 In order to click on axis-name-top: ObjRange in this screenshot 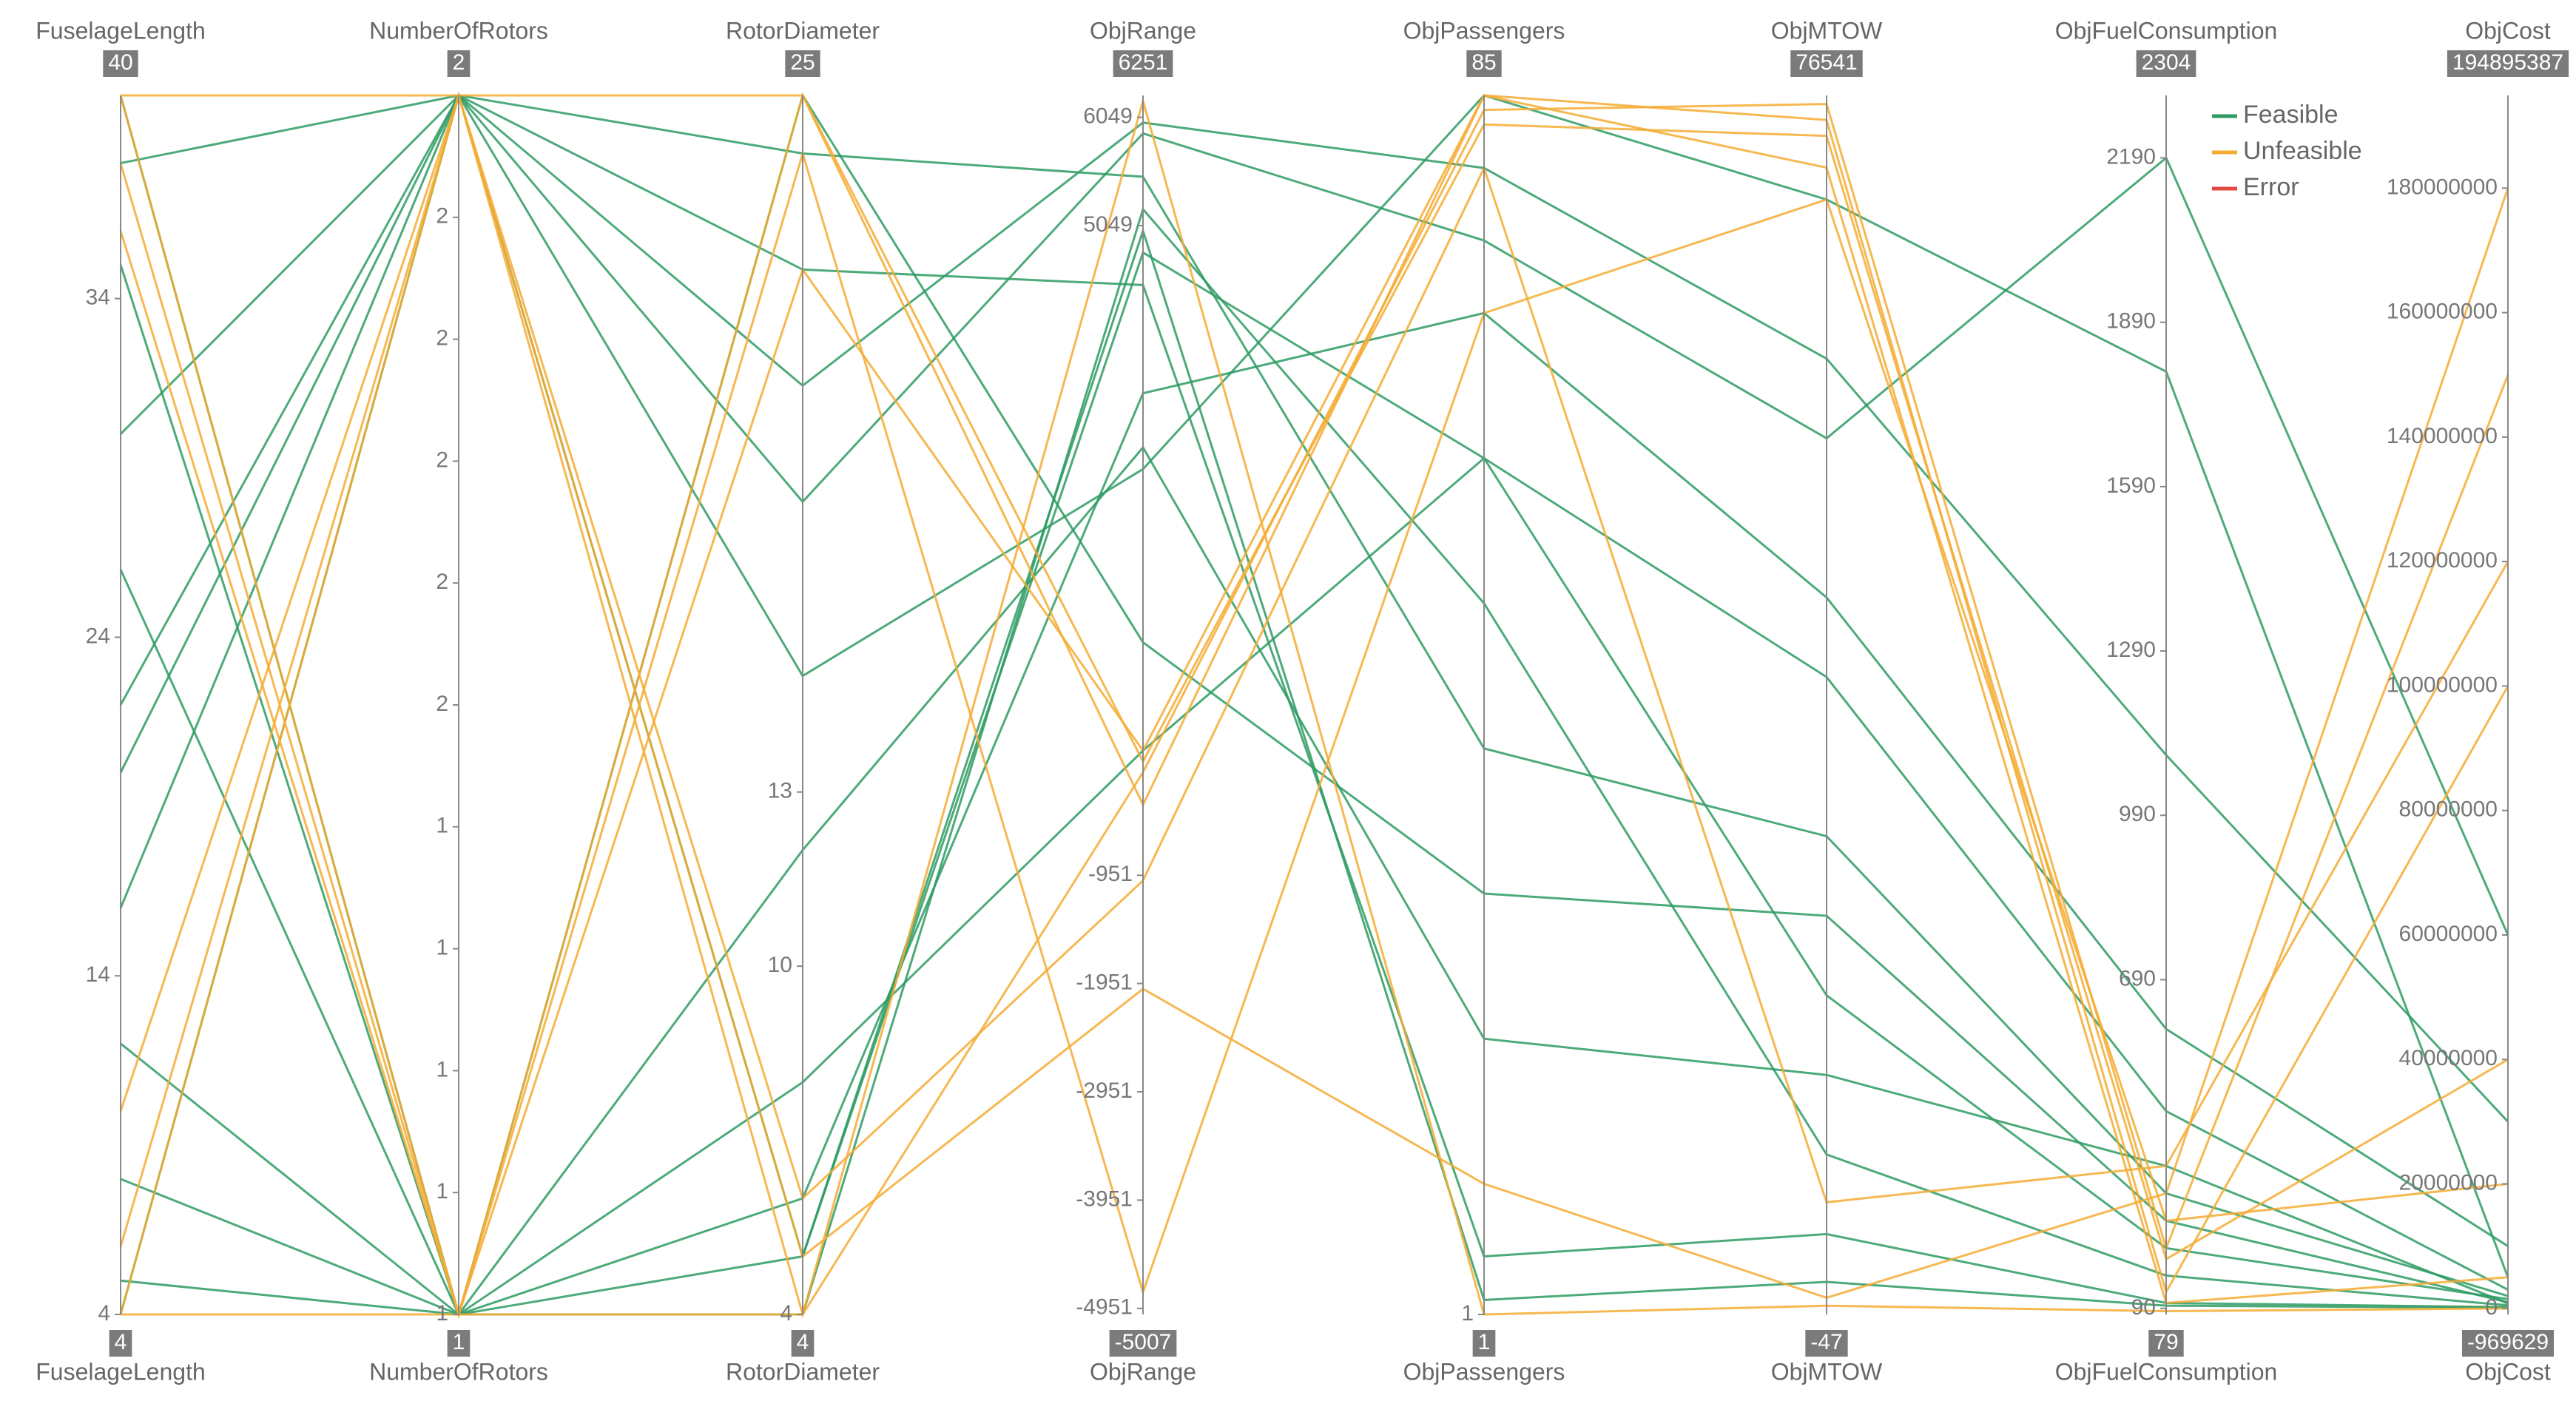, I will do `click(1143, 30)`.